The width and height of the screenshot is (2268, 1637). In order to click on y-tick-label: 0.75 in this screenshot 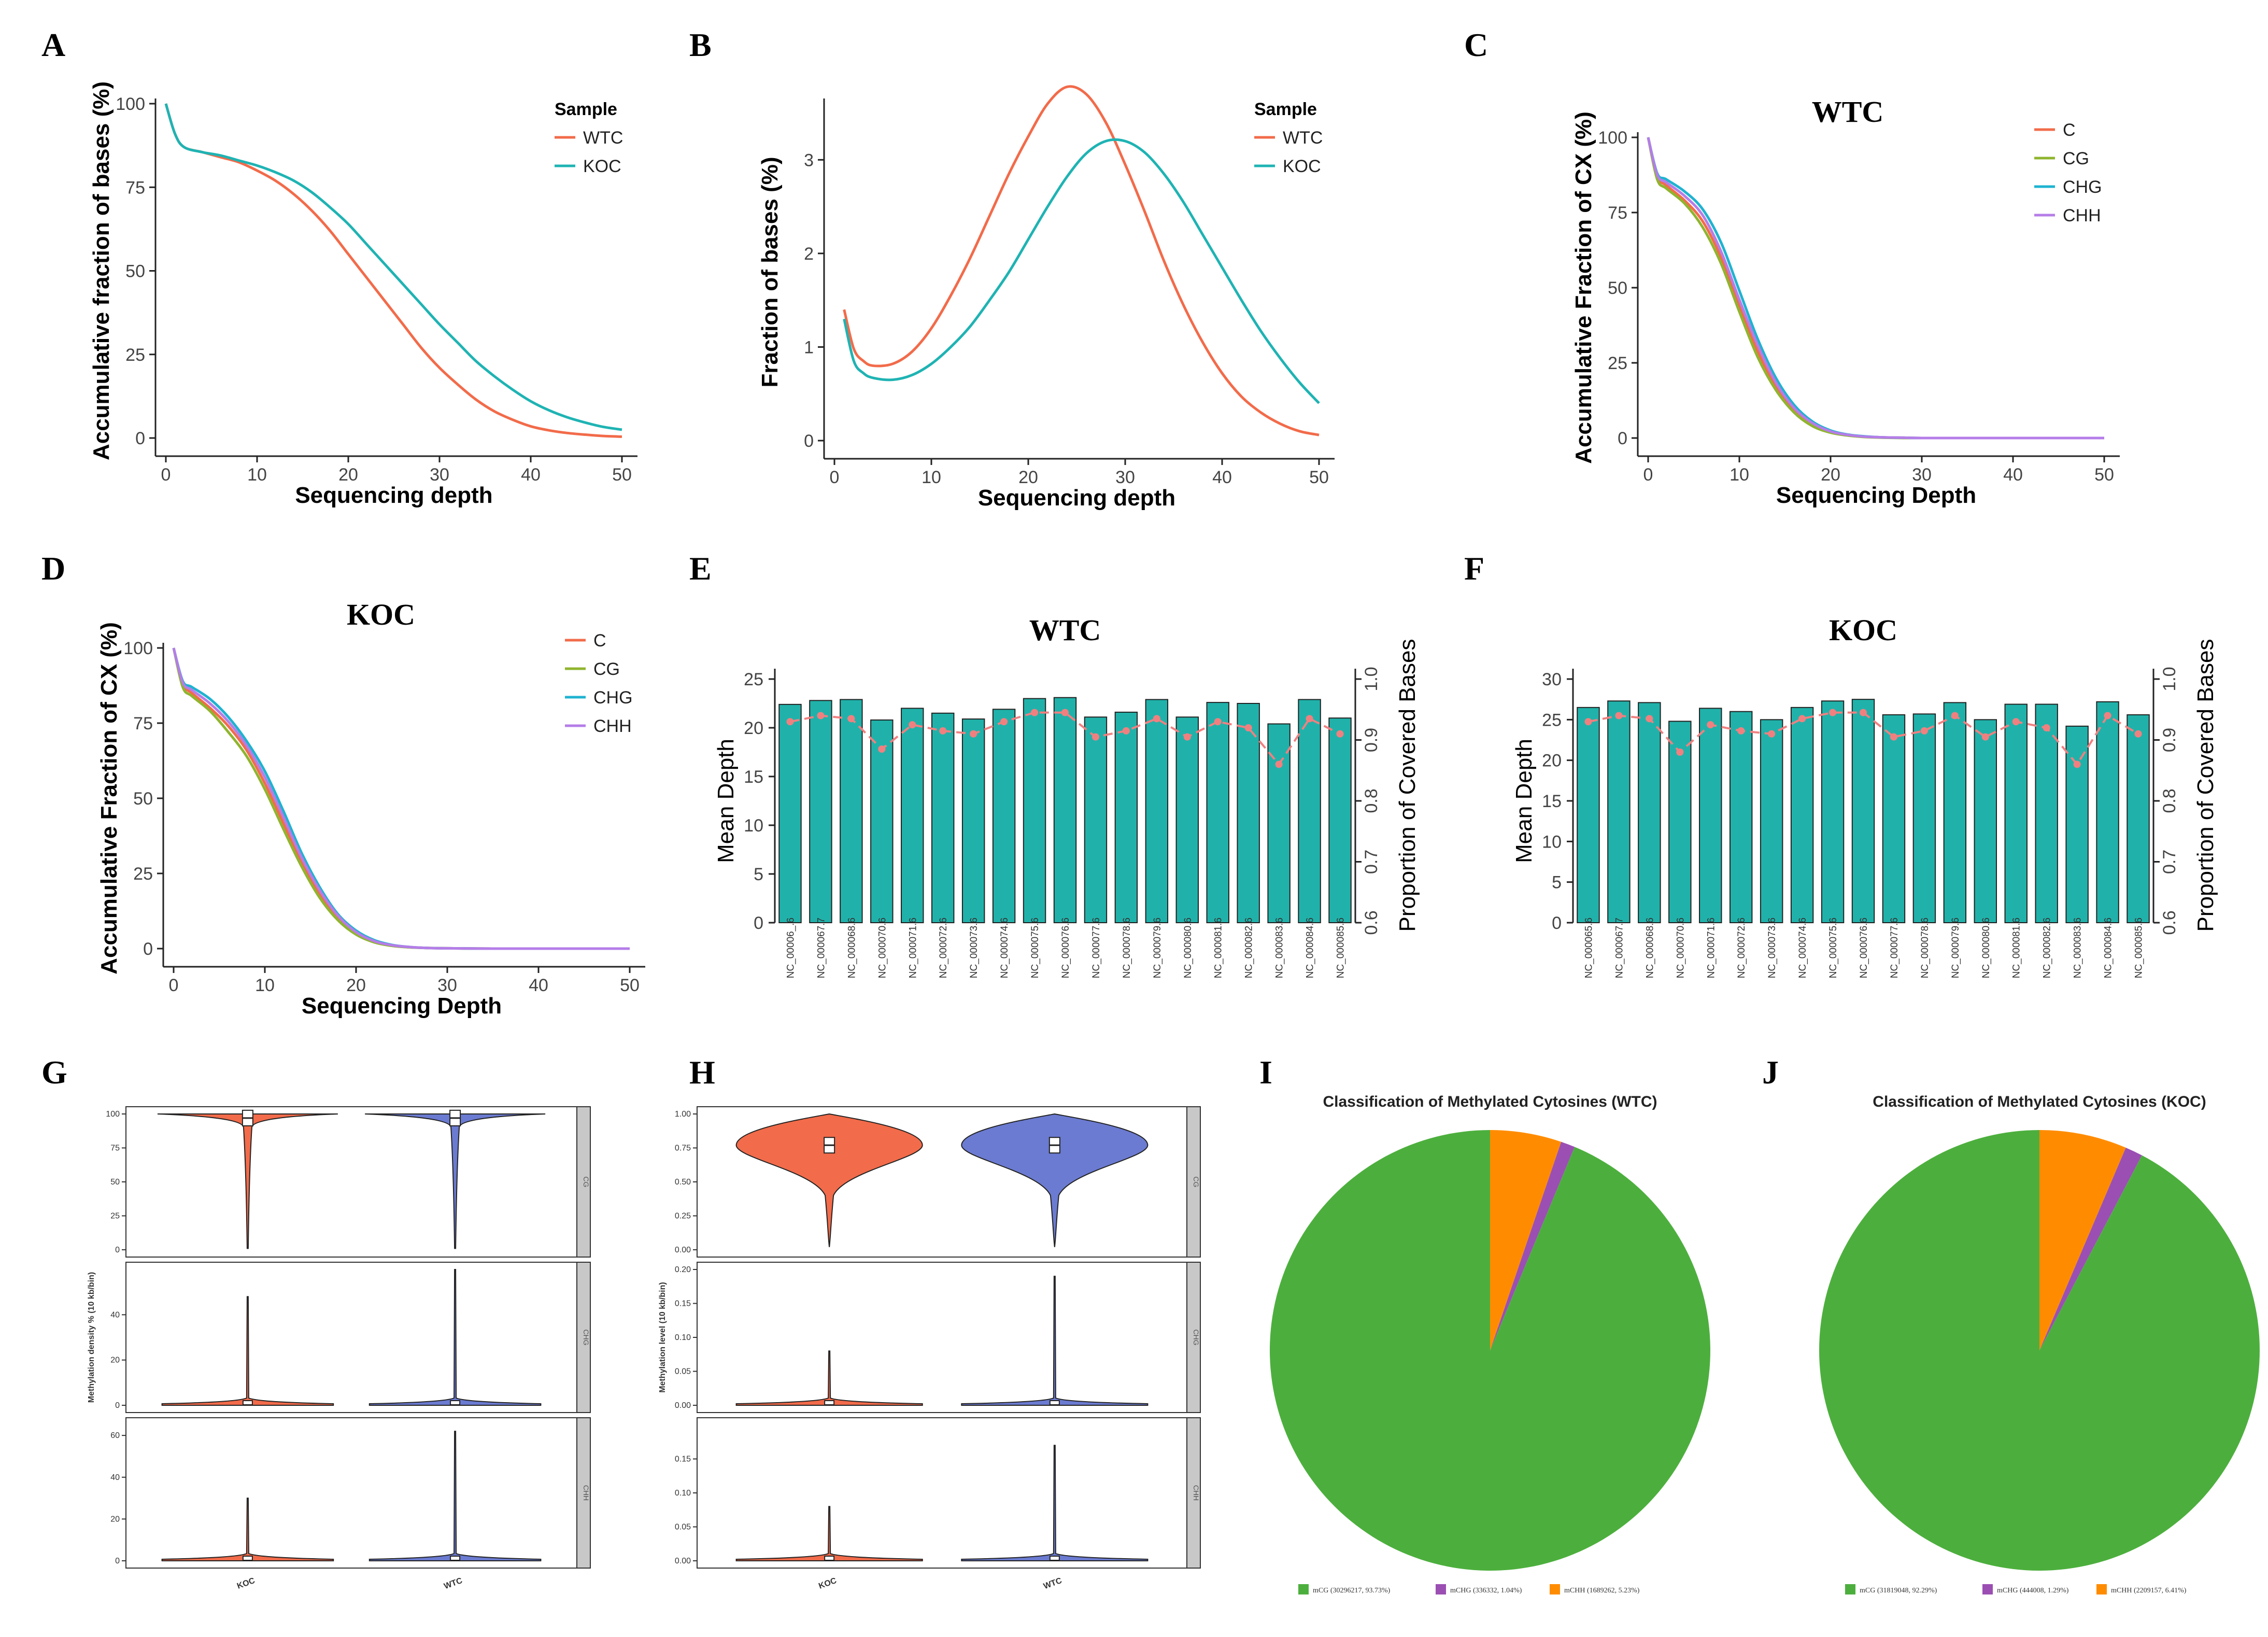, I will do `click(683, 1148)`.